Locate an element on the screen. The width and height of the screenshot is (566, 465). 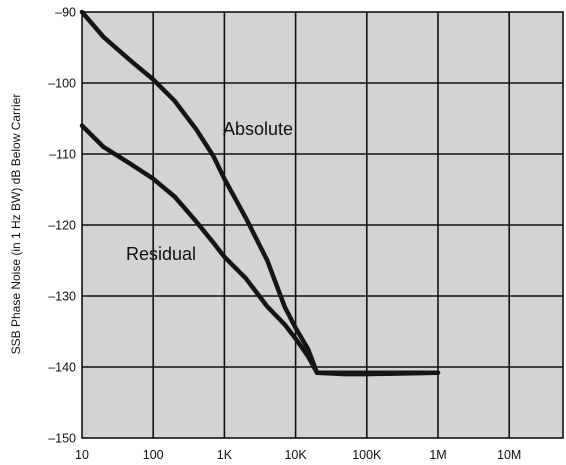
y-tick-label: –130 is located at coordinates (62, 297).